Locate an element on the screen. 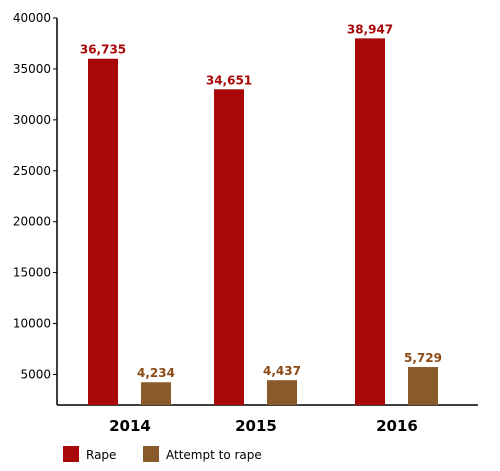  bar-rape-2016 is located at coordinates (370, 222).